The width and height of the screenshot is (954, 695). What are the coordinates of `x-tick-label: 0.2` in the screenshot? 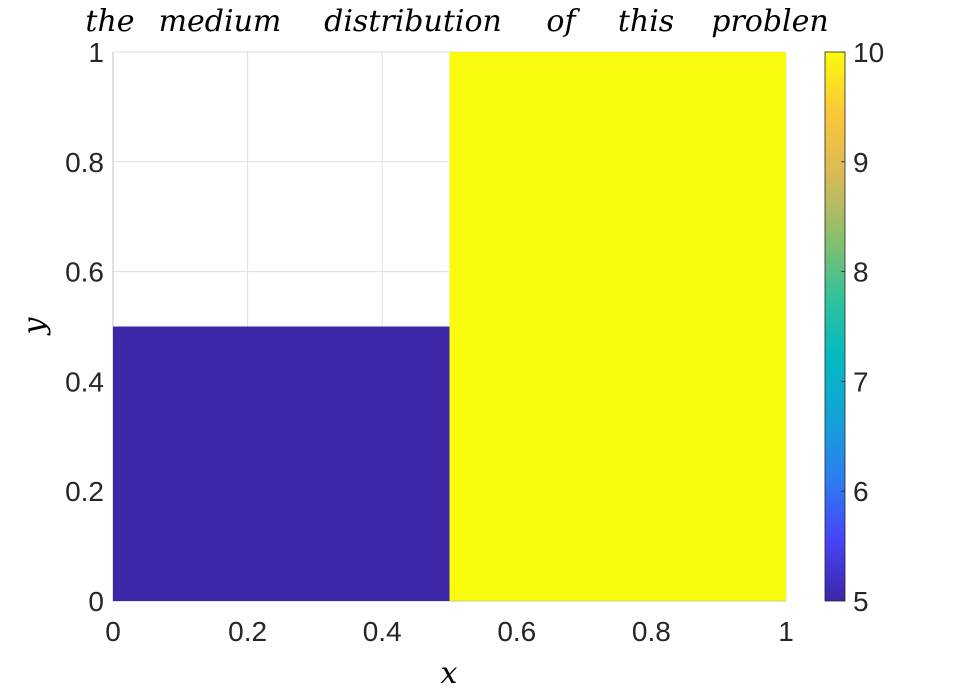 It's located at (247, 631).